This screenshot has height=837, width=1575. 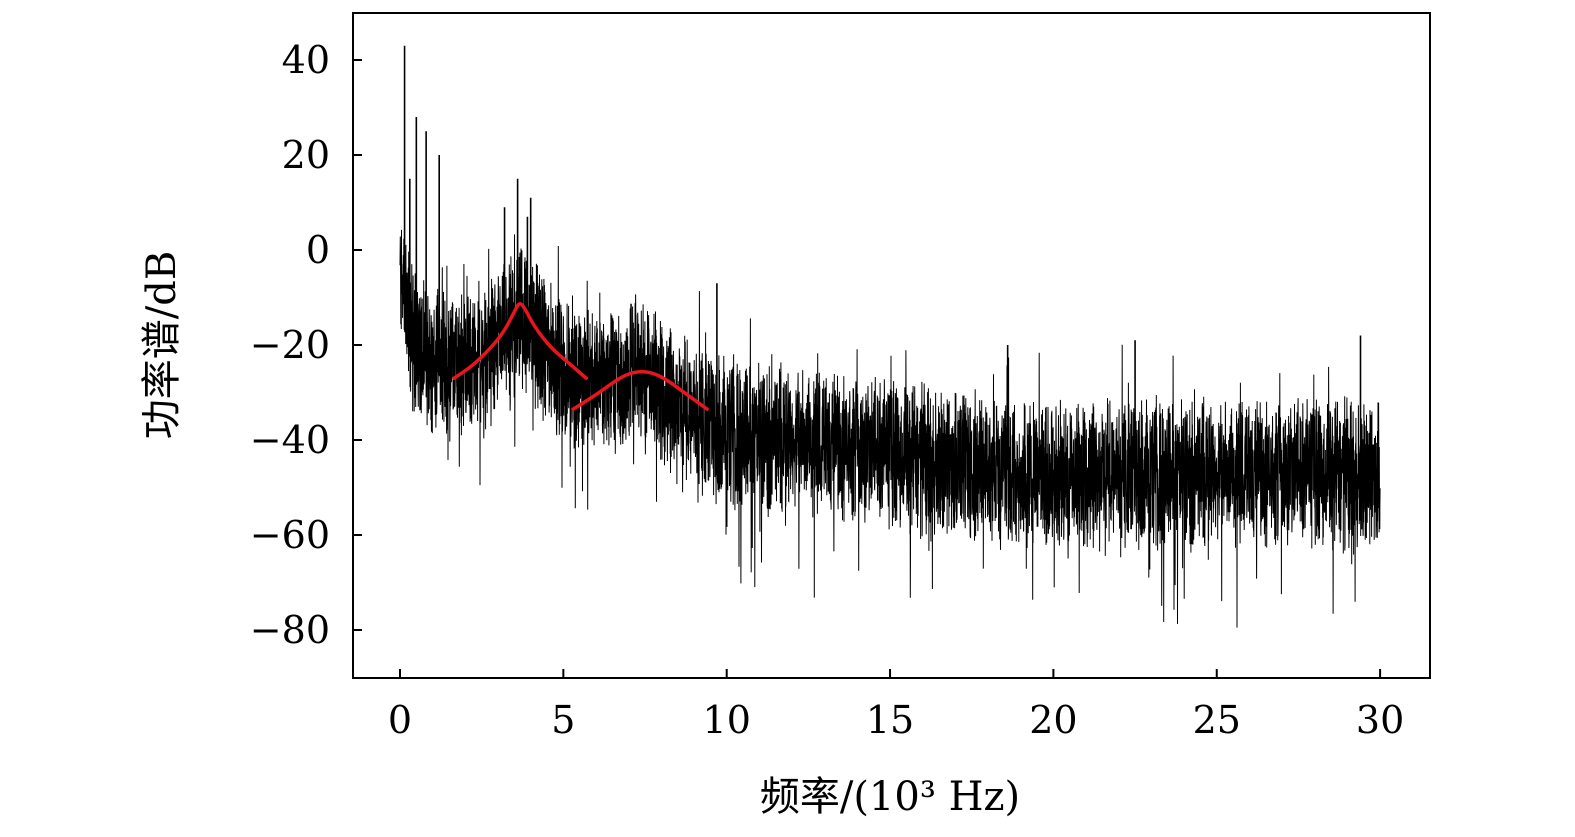 I want to click on y-tick-label: −80, so click(x=290, y=630).